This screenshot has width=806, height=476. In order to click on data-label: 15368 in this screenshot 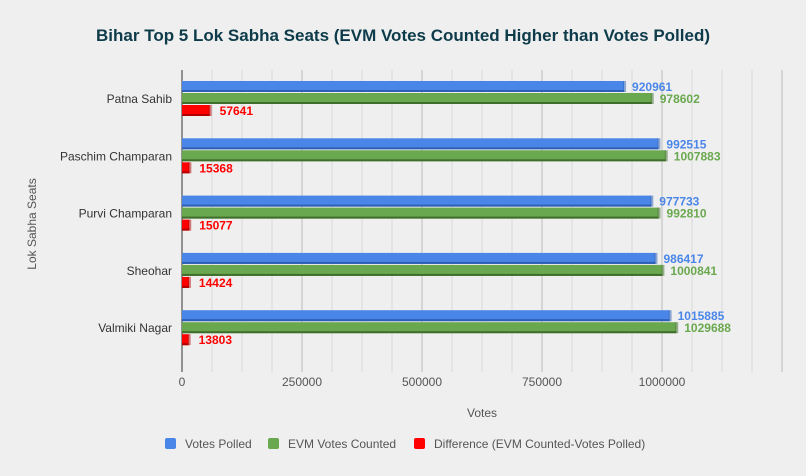, I will do `click(216, 168)`.